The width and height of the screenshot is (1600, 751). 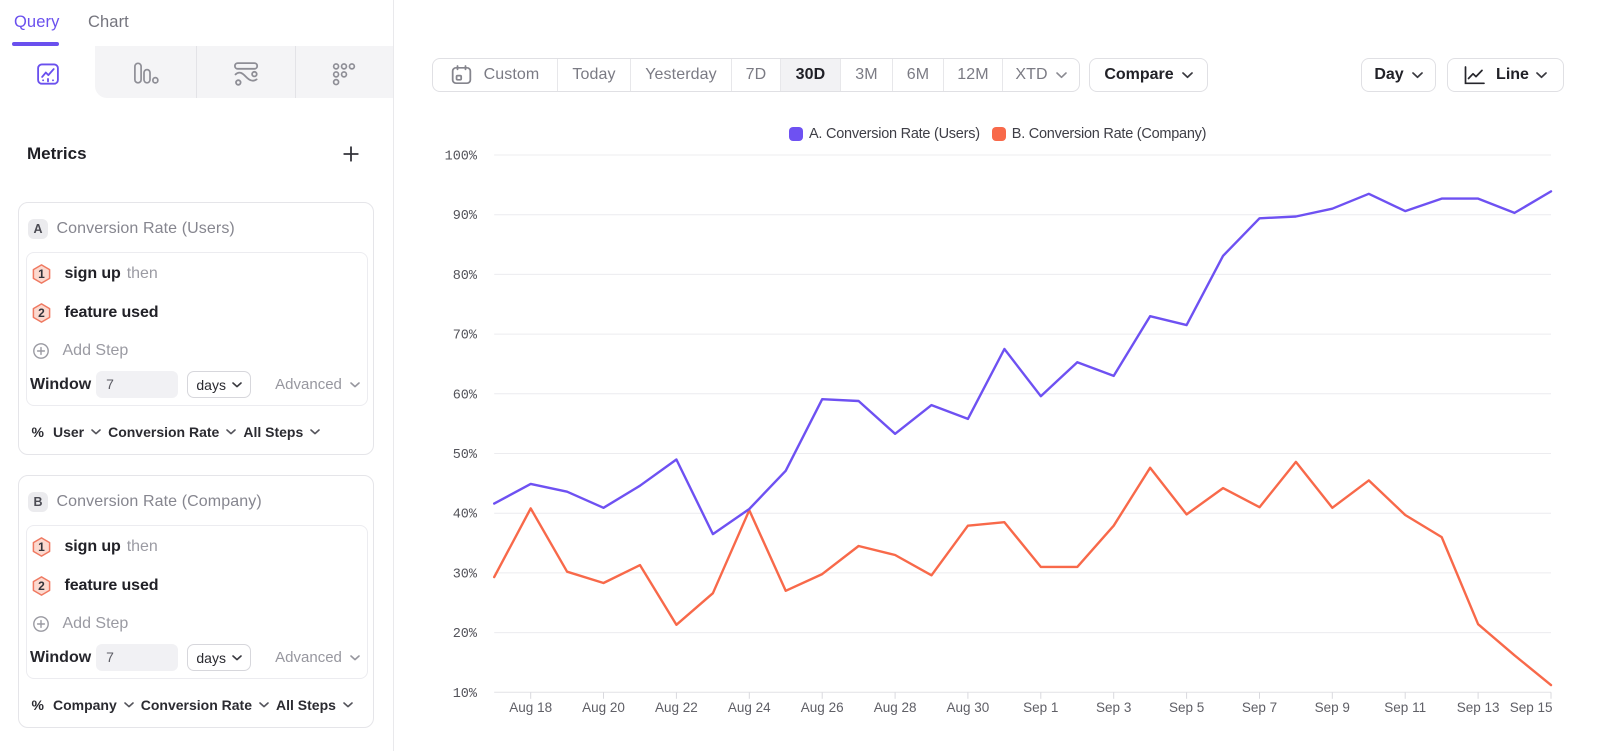 I want to click on svg-text: Aug 20, so click(x=603, y=707).